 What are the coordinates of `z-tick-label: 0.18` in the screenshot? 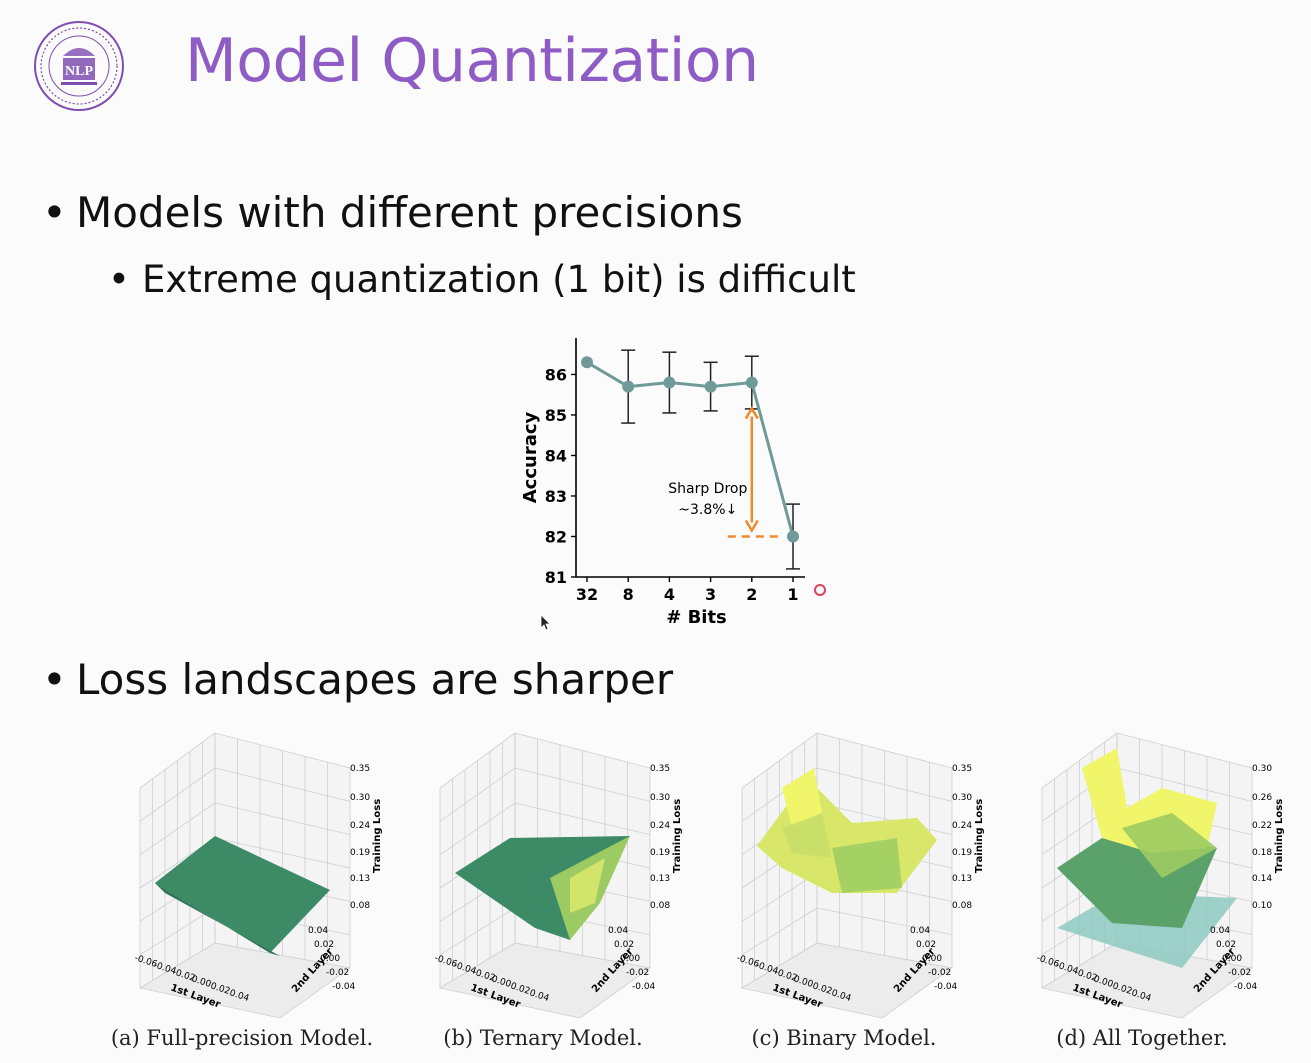 It's located at (1262, 853).